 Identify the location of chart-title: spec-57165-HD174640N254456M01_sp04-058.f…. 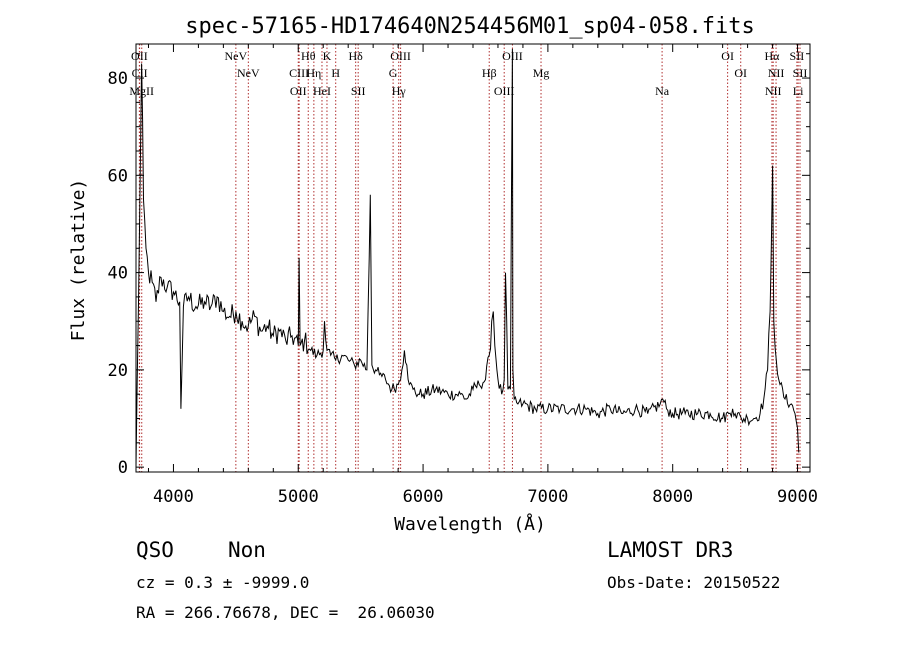
(470, 26).